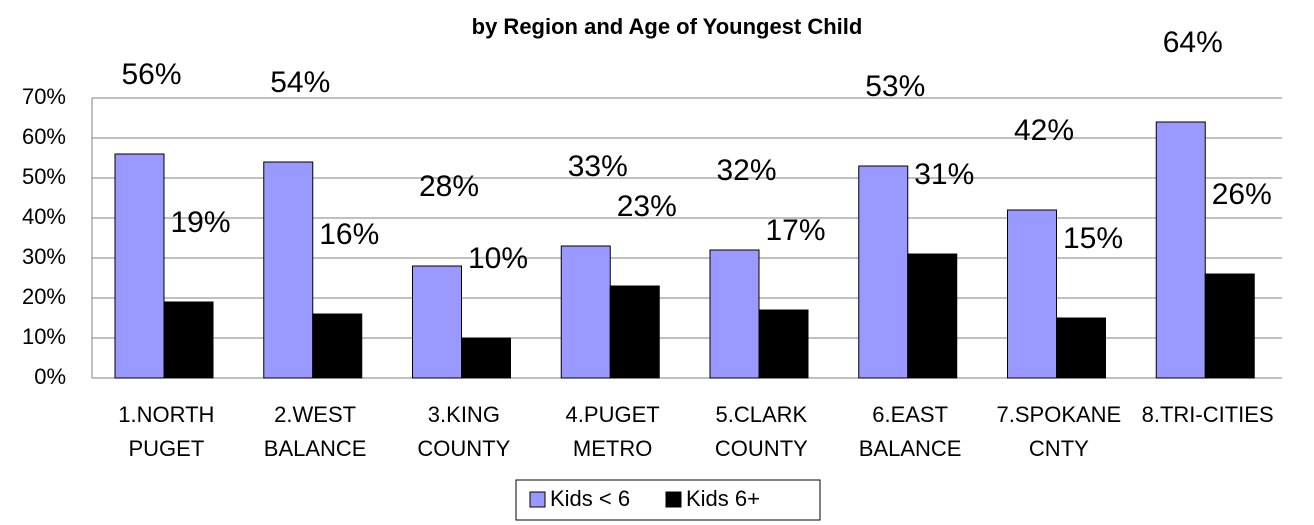 This screenshot has width=1314, height=525. What do you see at coordinates (44, 96) in the screenshot?
I see `y-tick-label: 70%` at bounding box center [44, 96].